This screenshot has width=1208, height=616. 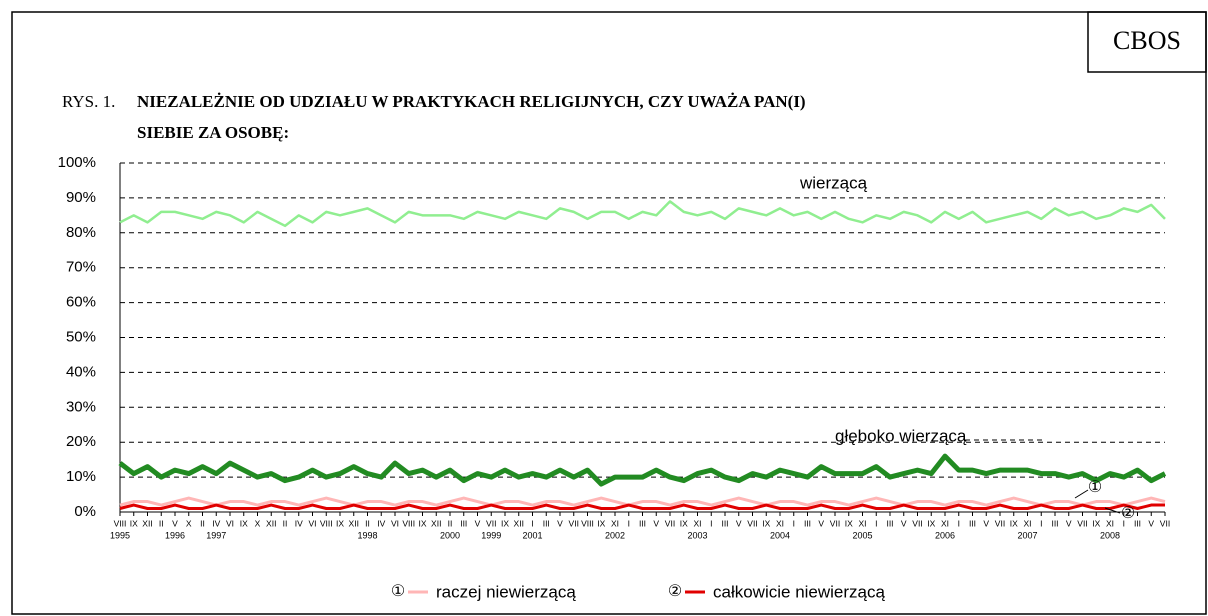 What do you see at coordinates (81, 371) in the screenshot?
I see `y-tick-label: 40%` at bounding box center [81, 371].